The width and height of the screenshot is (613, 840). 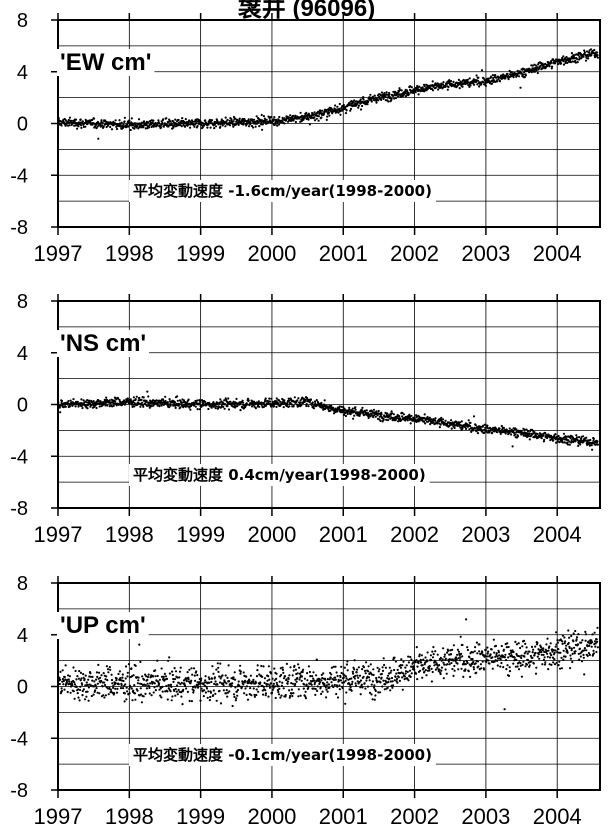 What do you see at coordinates (282, 755) in the screenshot?
I see `rate-annotation: 平均変動速度 -0.1cm/year(1998-2000)` at bounding box center [282, 755].